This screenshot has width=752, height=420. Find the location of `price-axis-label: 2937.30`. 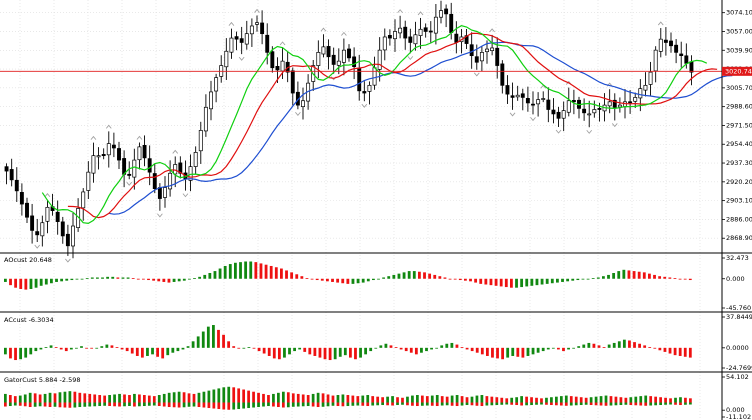

price-axis-label: 2937.30 is located at coordinates (739, 163).